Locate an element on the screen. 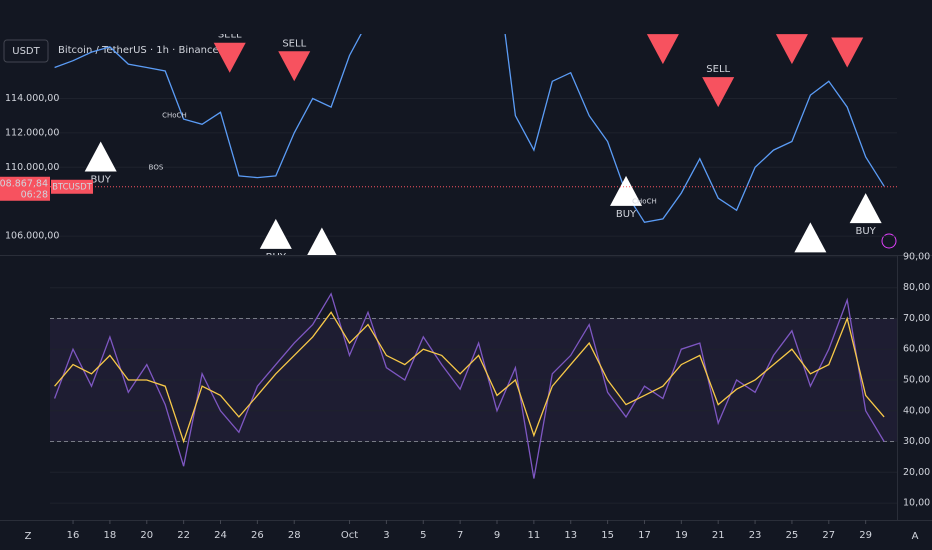  y-tick-label: 30,00 is located at coordinates (916, 441).